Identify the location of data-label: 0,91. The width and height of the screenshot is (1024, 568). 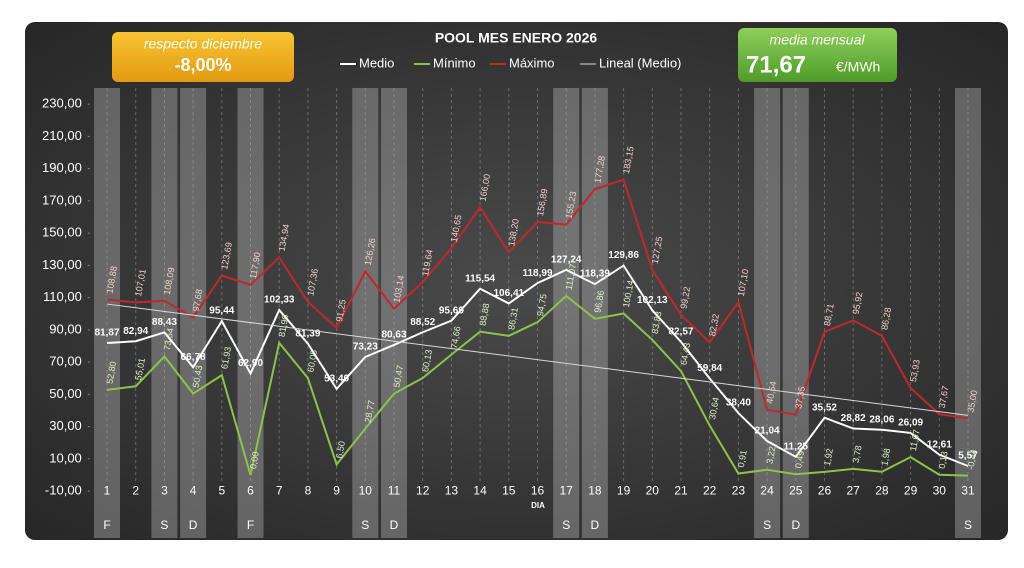
(742, 458).